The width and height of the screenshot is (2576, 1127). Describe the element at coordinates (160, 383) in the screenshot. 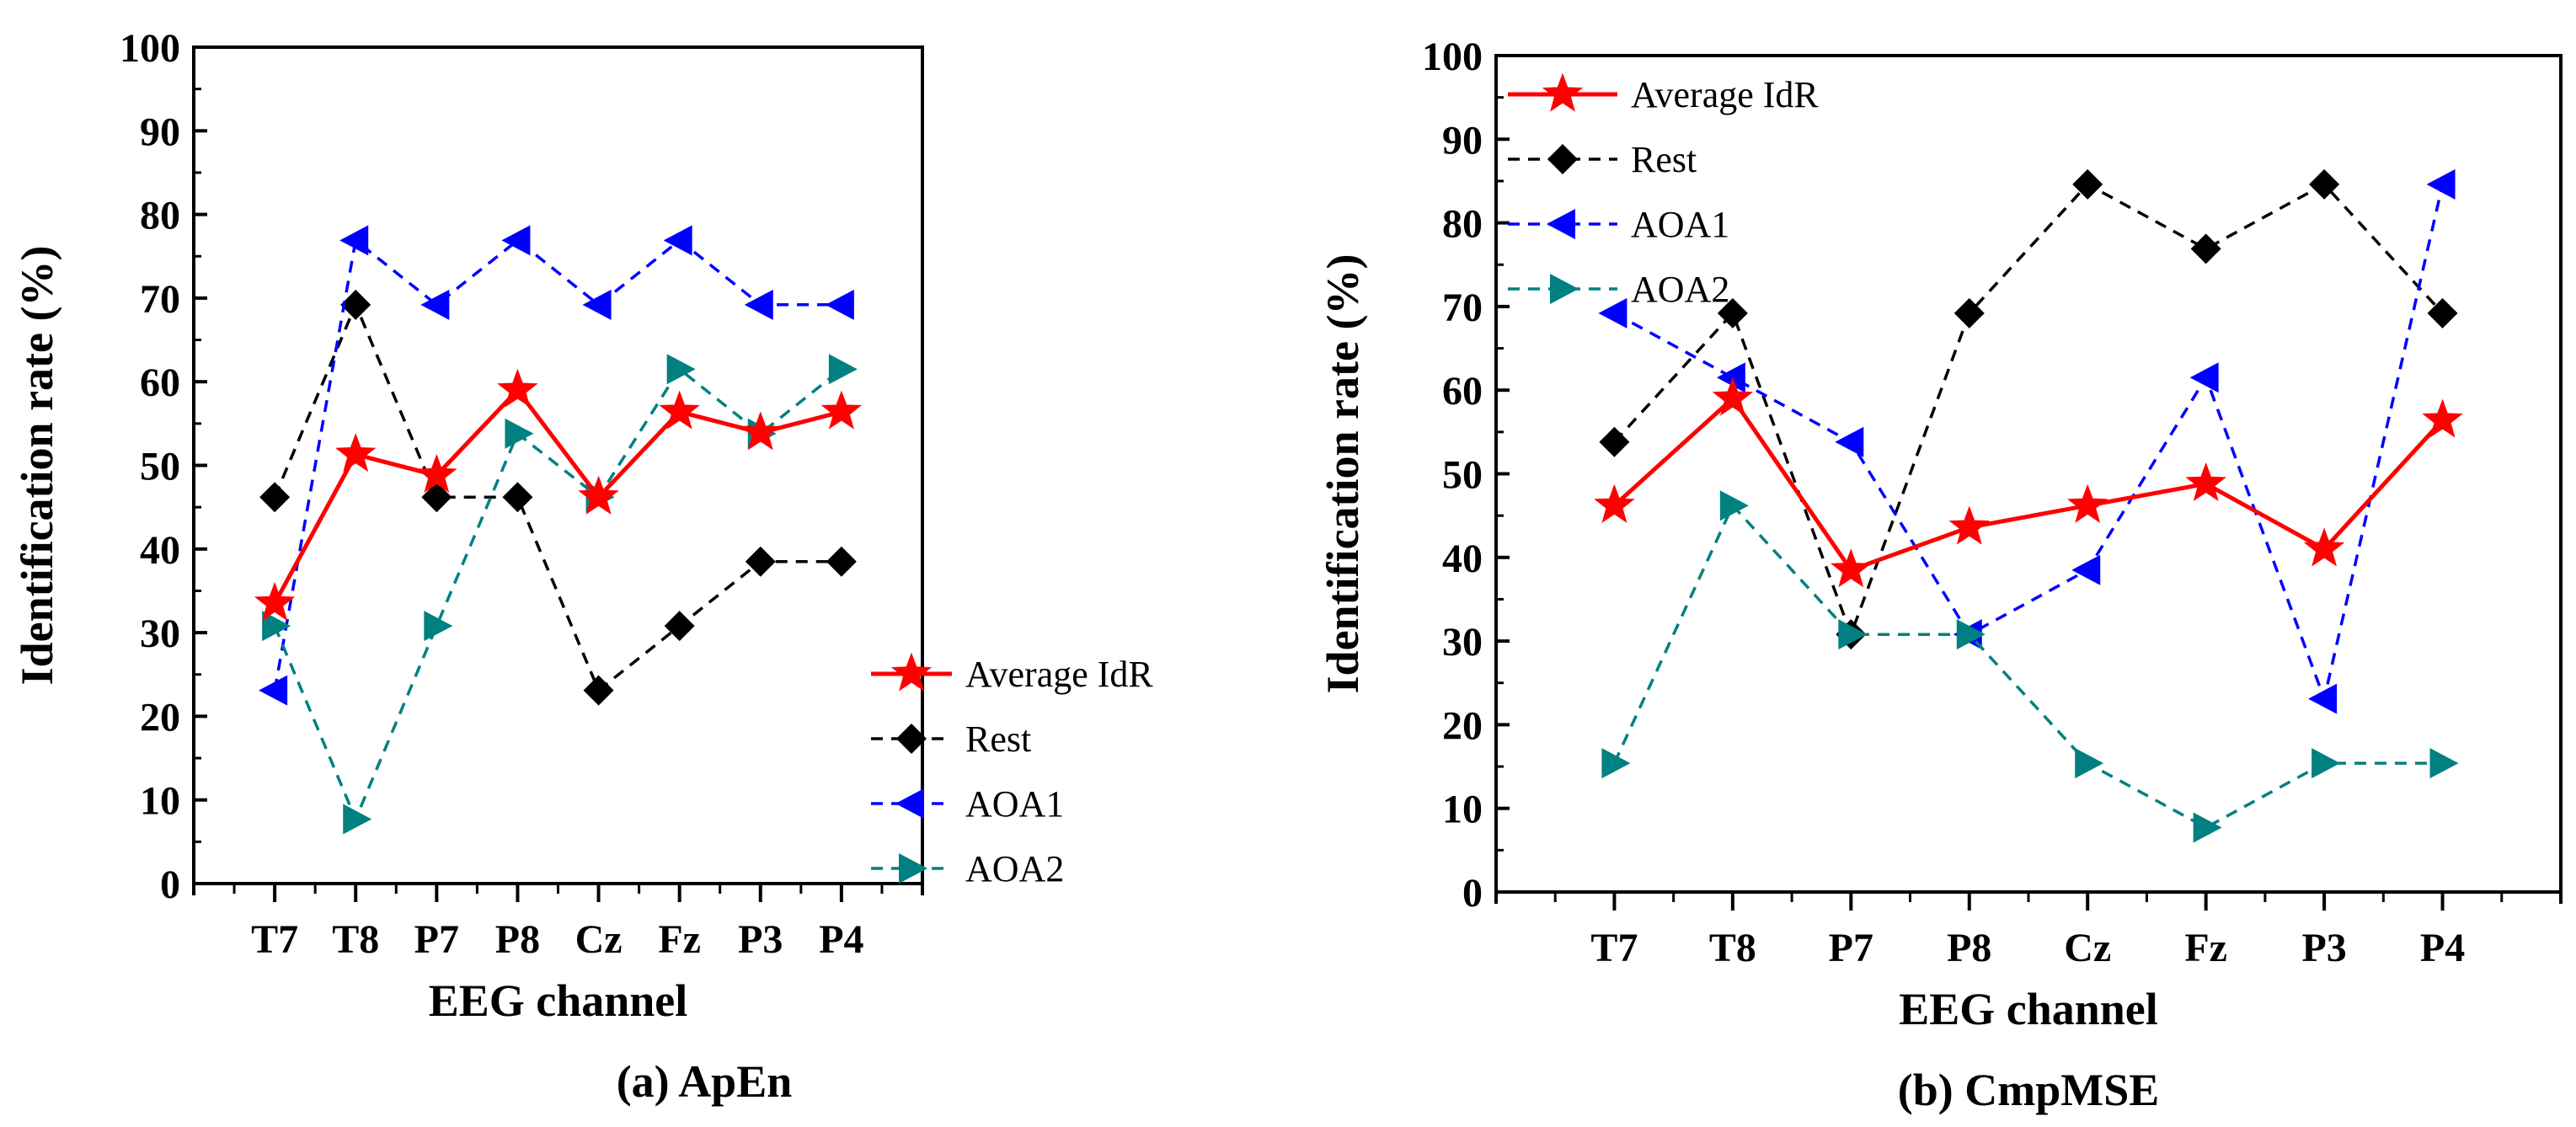

I see `y-tick-label: 60` at that location.